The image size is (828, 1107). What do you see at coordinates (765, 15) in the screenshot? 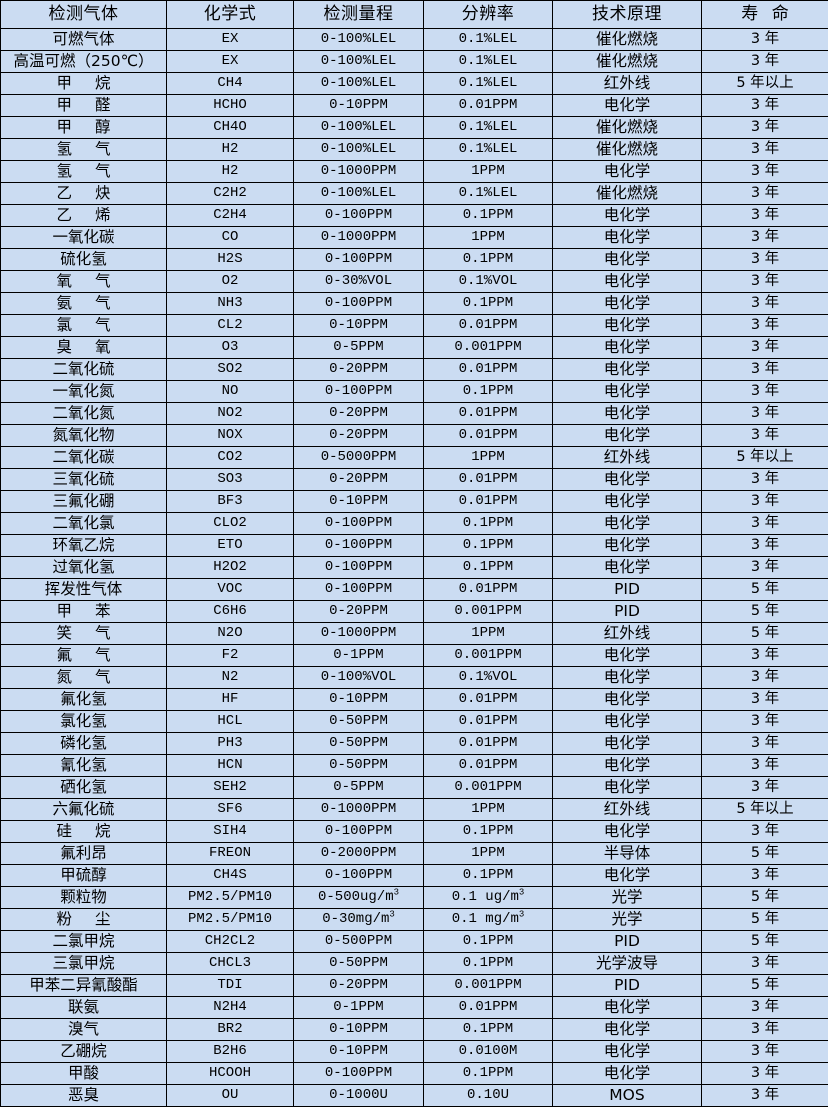
I see `header-lifetime: 寿 命` at bounding box center [765, 15].